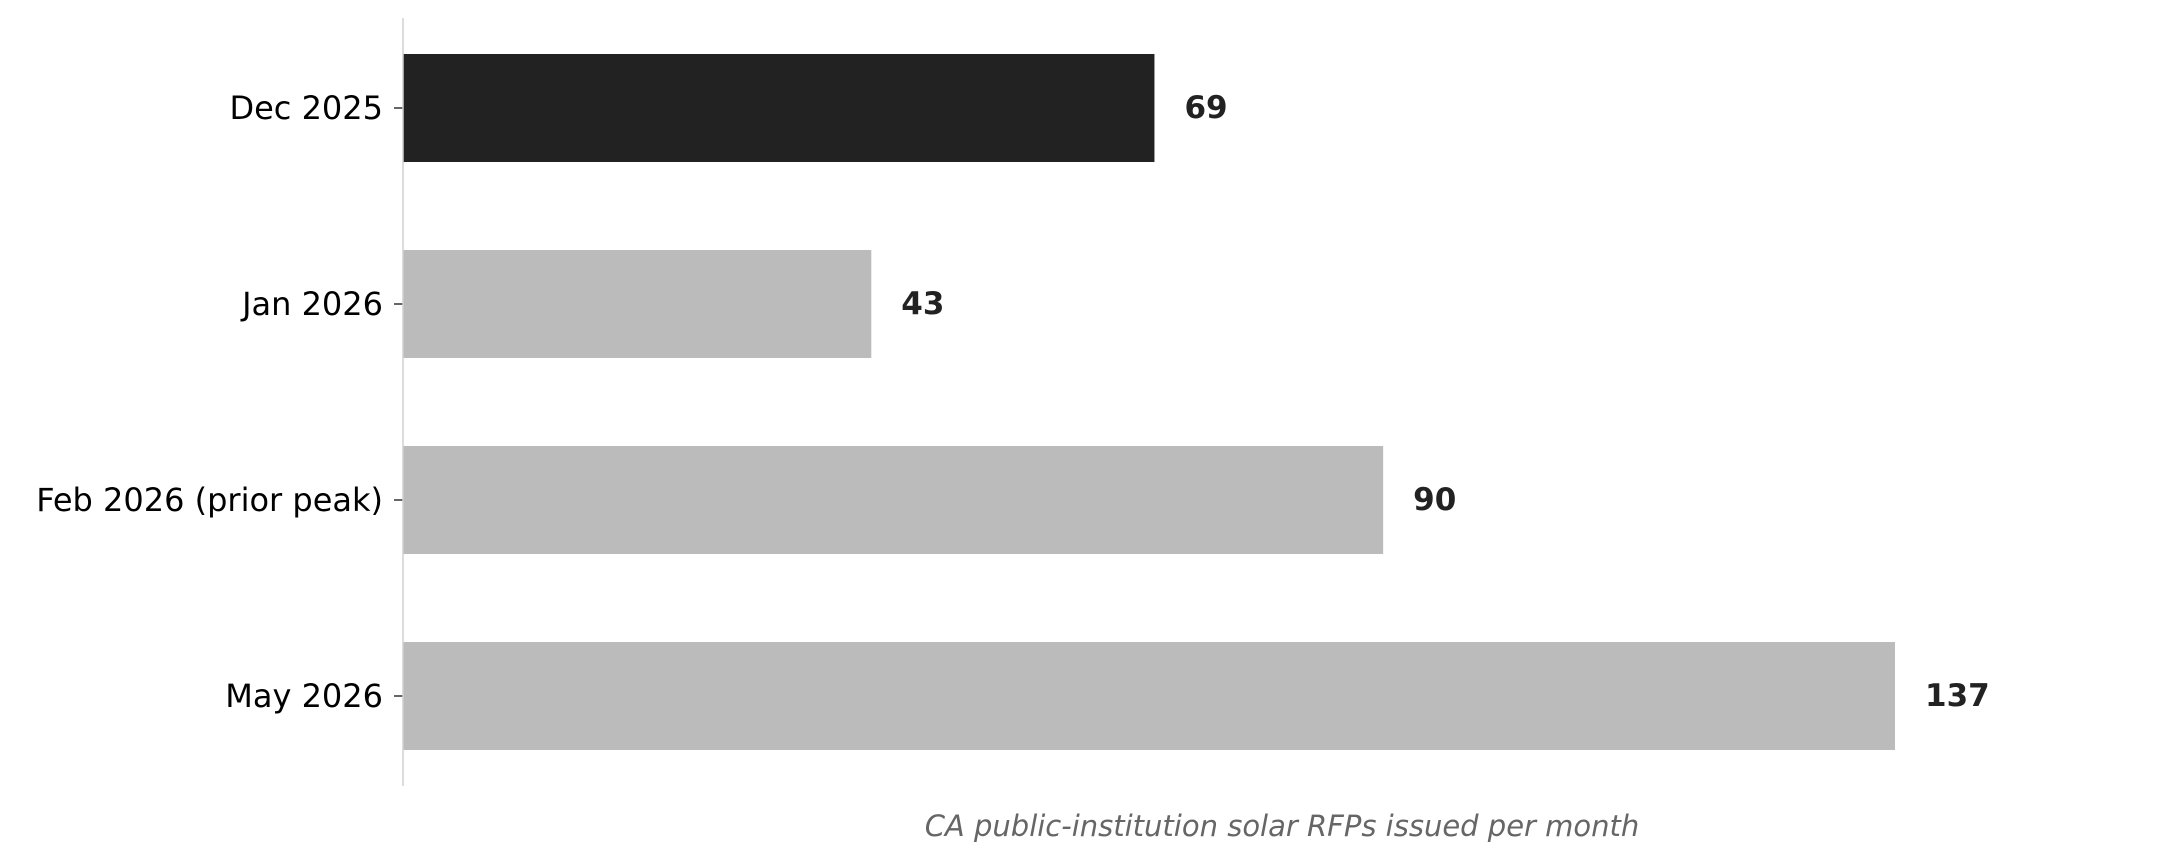 This screenshot has width=2179, height=860. I want to click on category-label-feb-2026-prior-peak: Feb 2026 (prior peak), so click(209, 500).